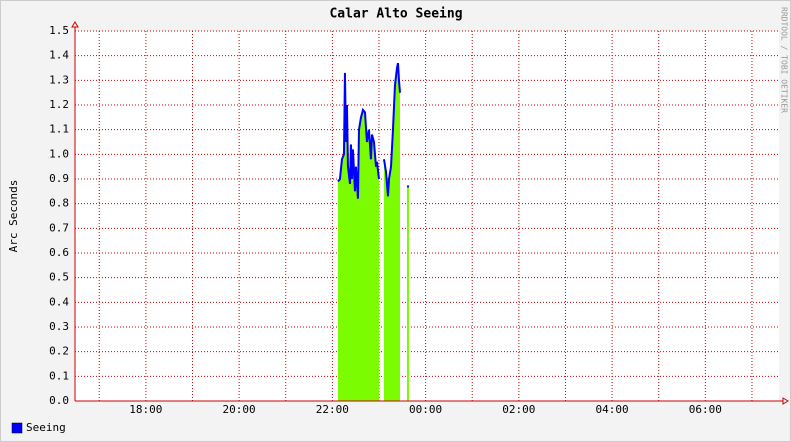  I want to click on x-tick-label: 22:00, so click(332, 409).